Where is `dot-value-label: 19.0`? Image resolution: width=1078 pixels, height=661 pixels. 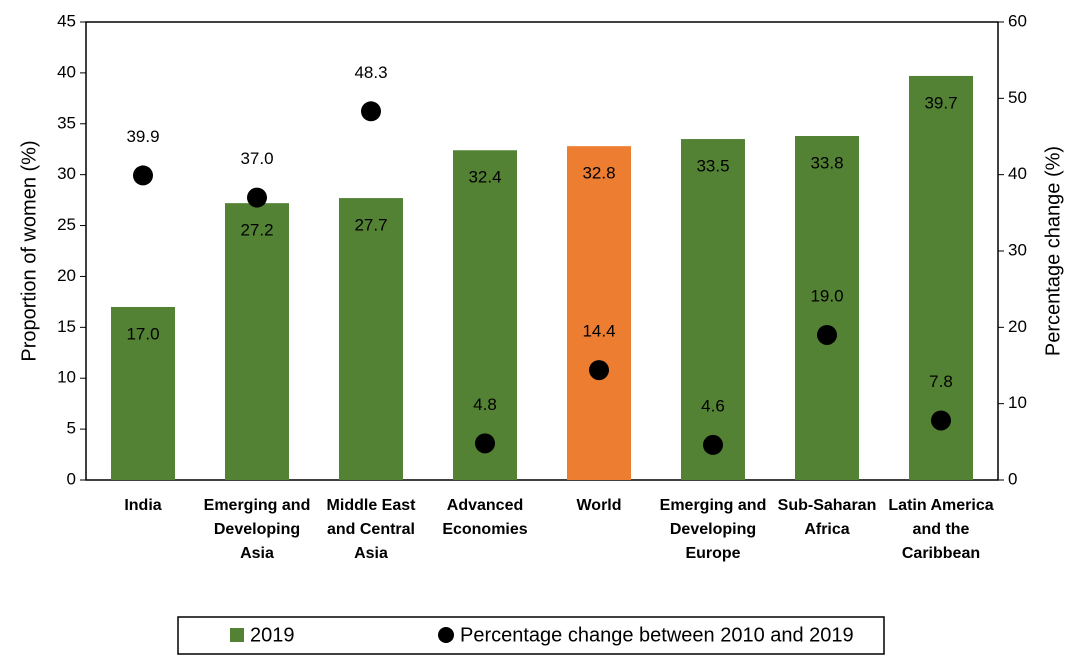 dot-value-label: 19.0 is located at coordinates (826, 295).